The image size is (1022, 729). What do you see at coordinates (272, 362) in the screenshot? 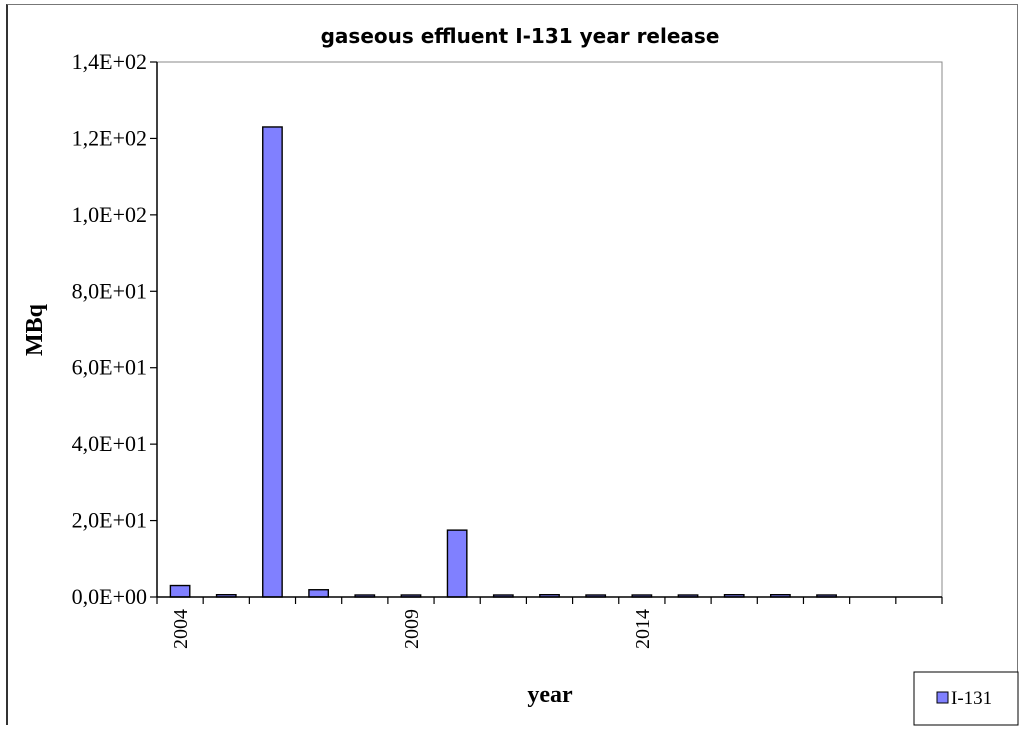
I see `bar-2006` at bounding box center [272, 362].